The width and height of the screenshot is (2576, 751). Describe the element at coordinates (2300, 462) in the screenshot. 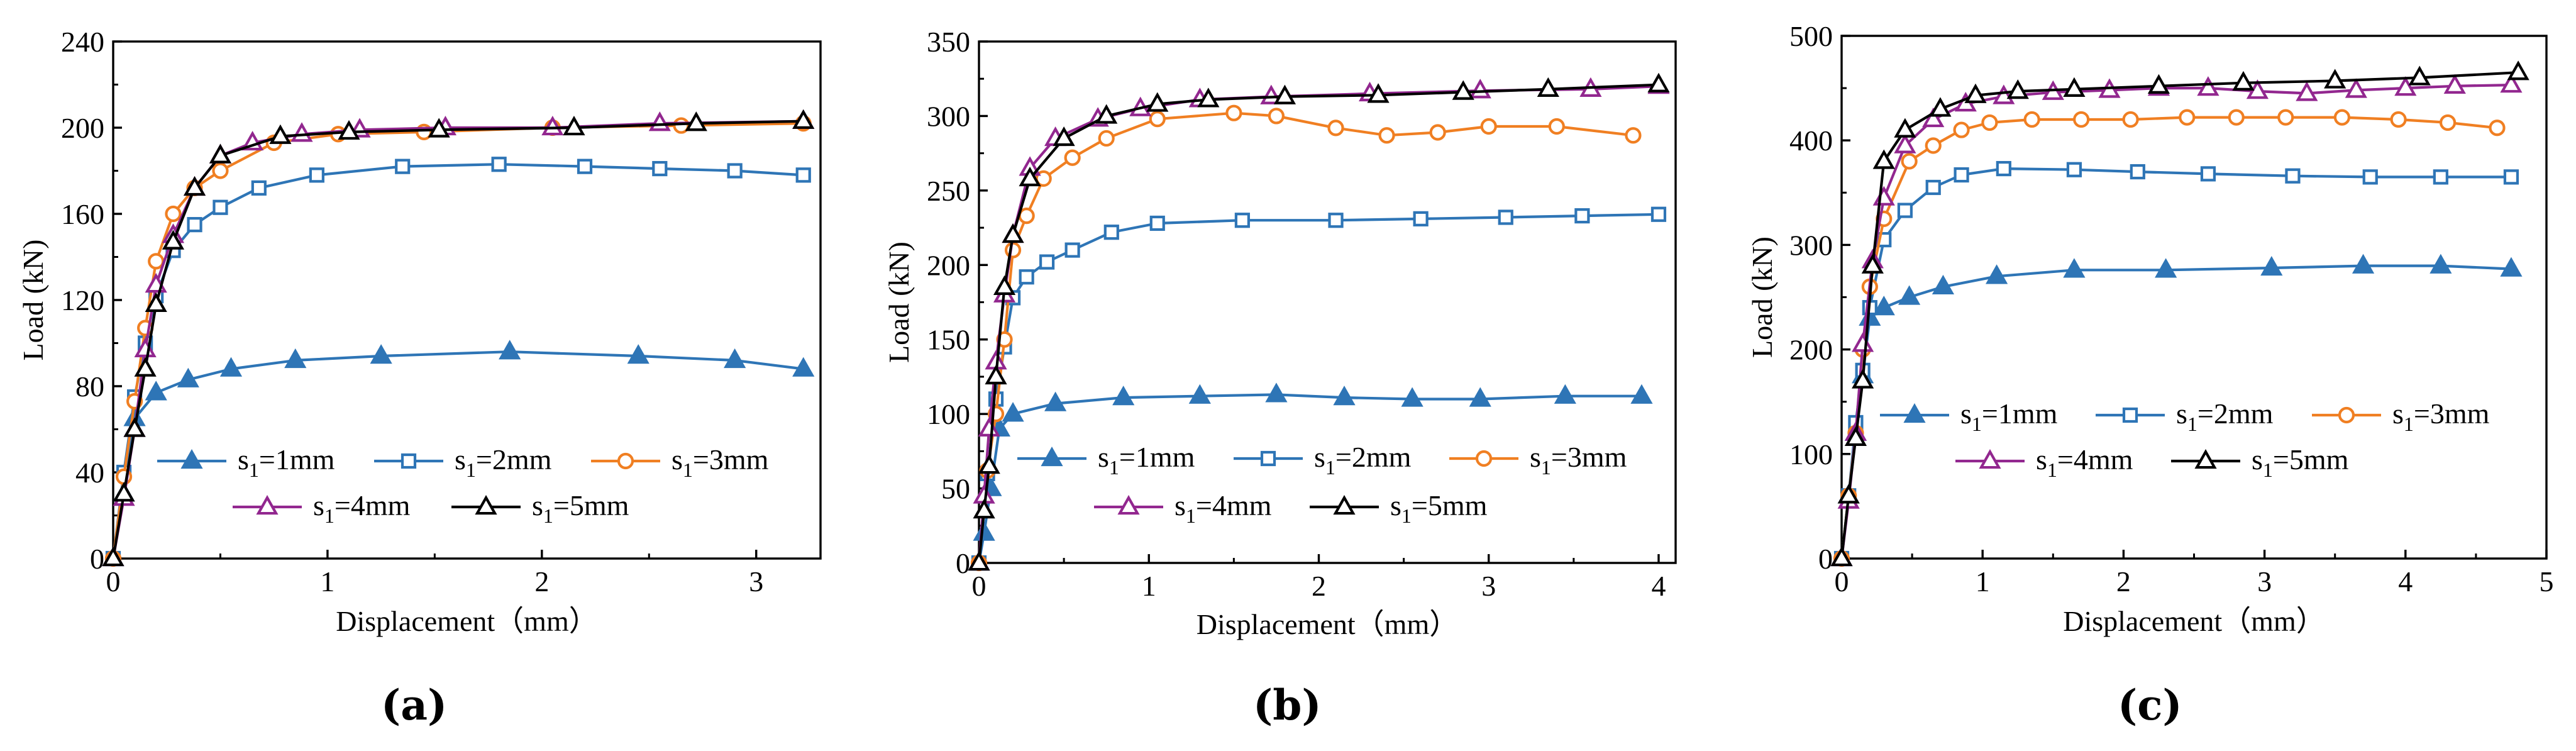

I see `legend-label: s1=5mm` at that location.